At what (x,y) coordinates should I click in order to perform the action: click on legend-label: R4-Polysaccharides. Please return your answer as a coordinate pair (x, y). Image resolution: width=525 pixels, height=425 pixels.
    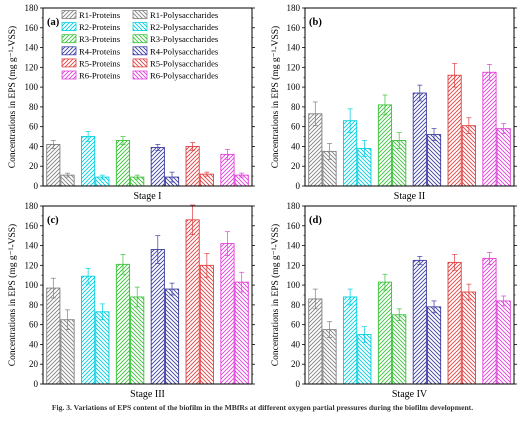
    Looking at the image, I should click on (184, 51).